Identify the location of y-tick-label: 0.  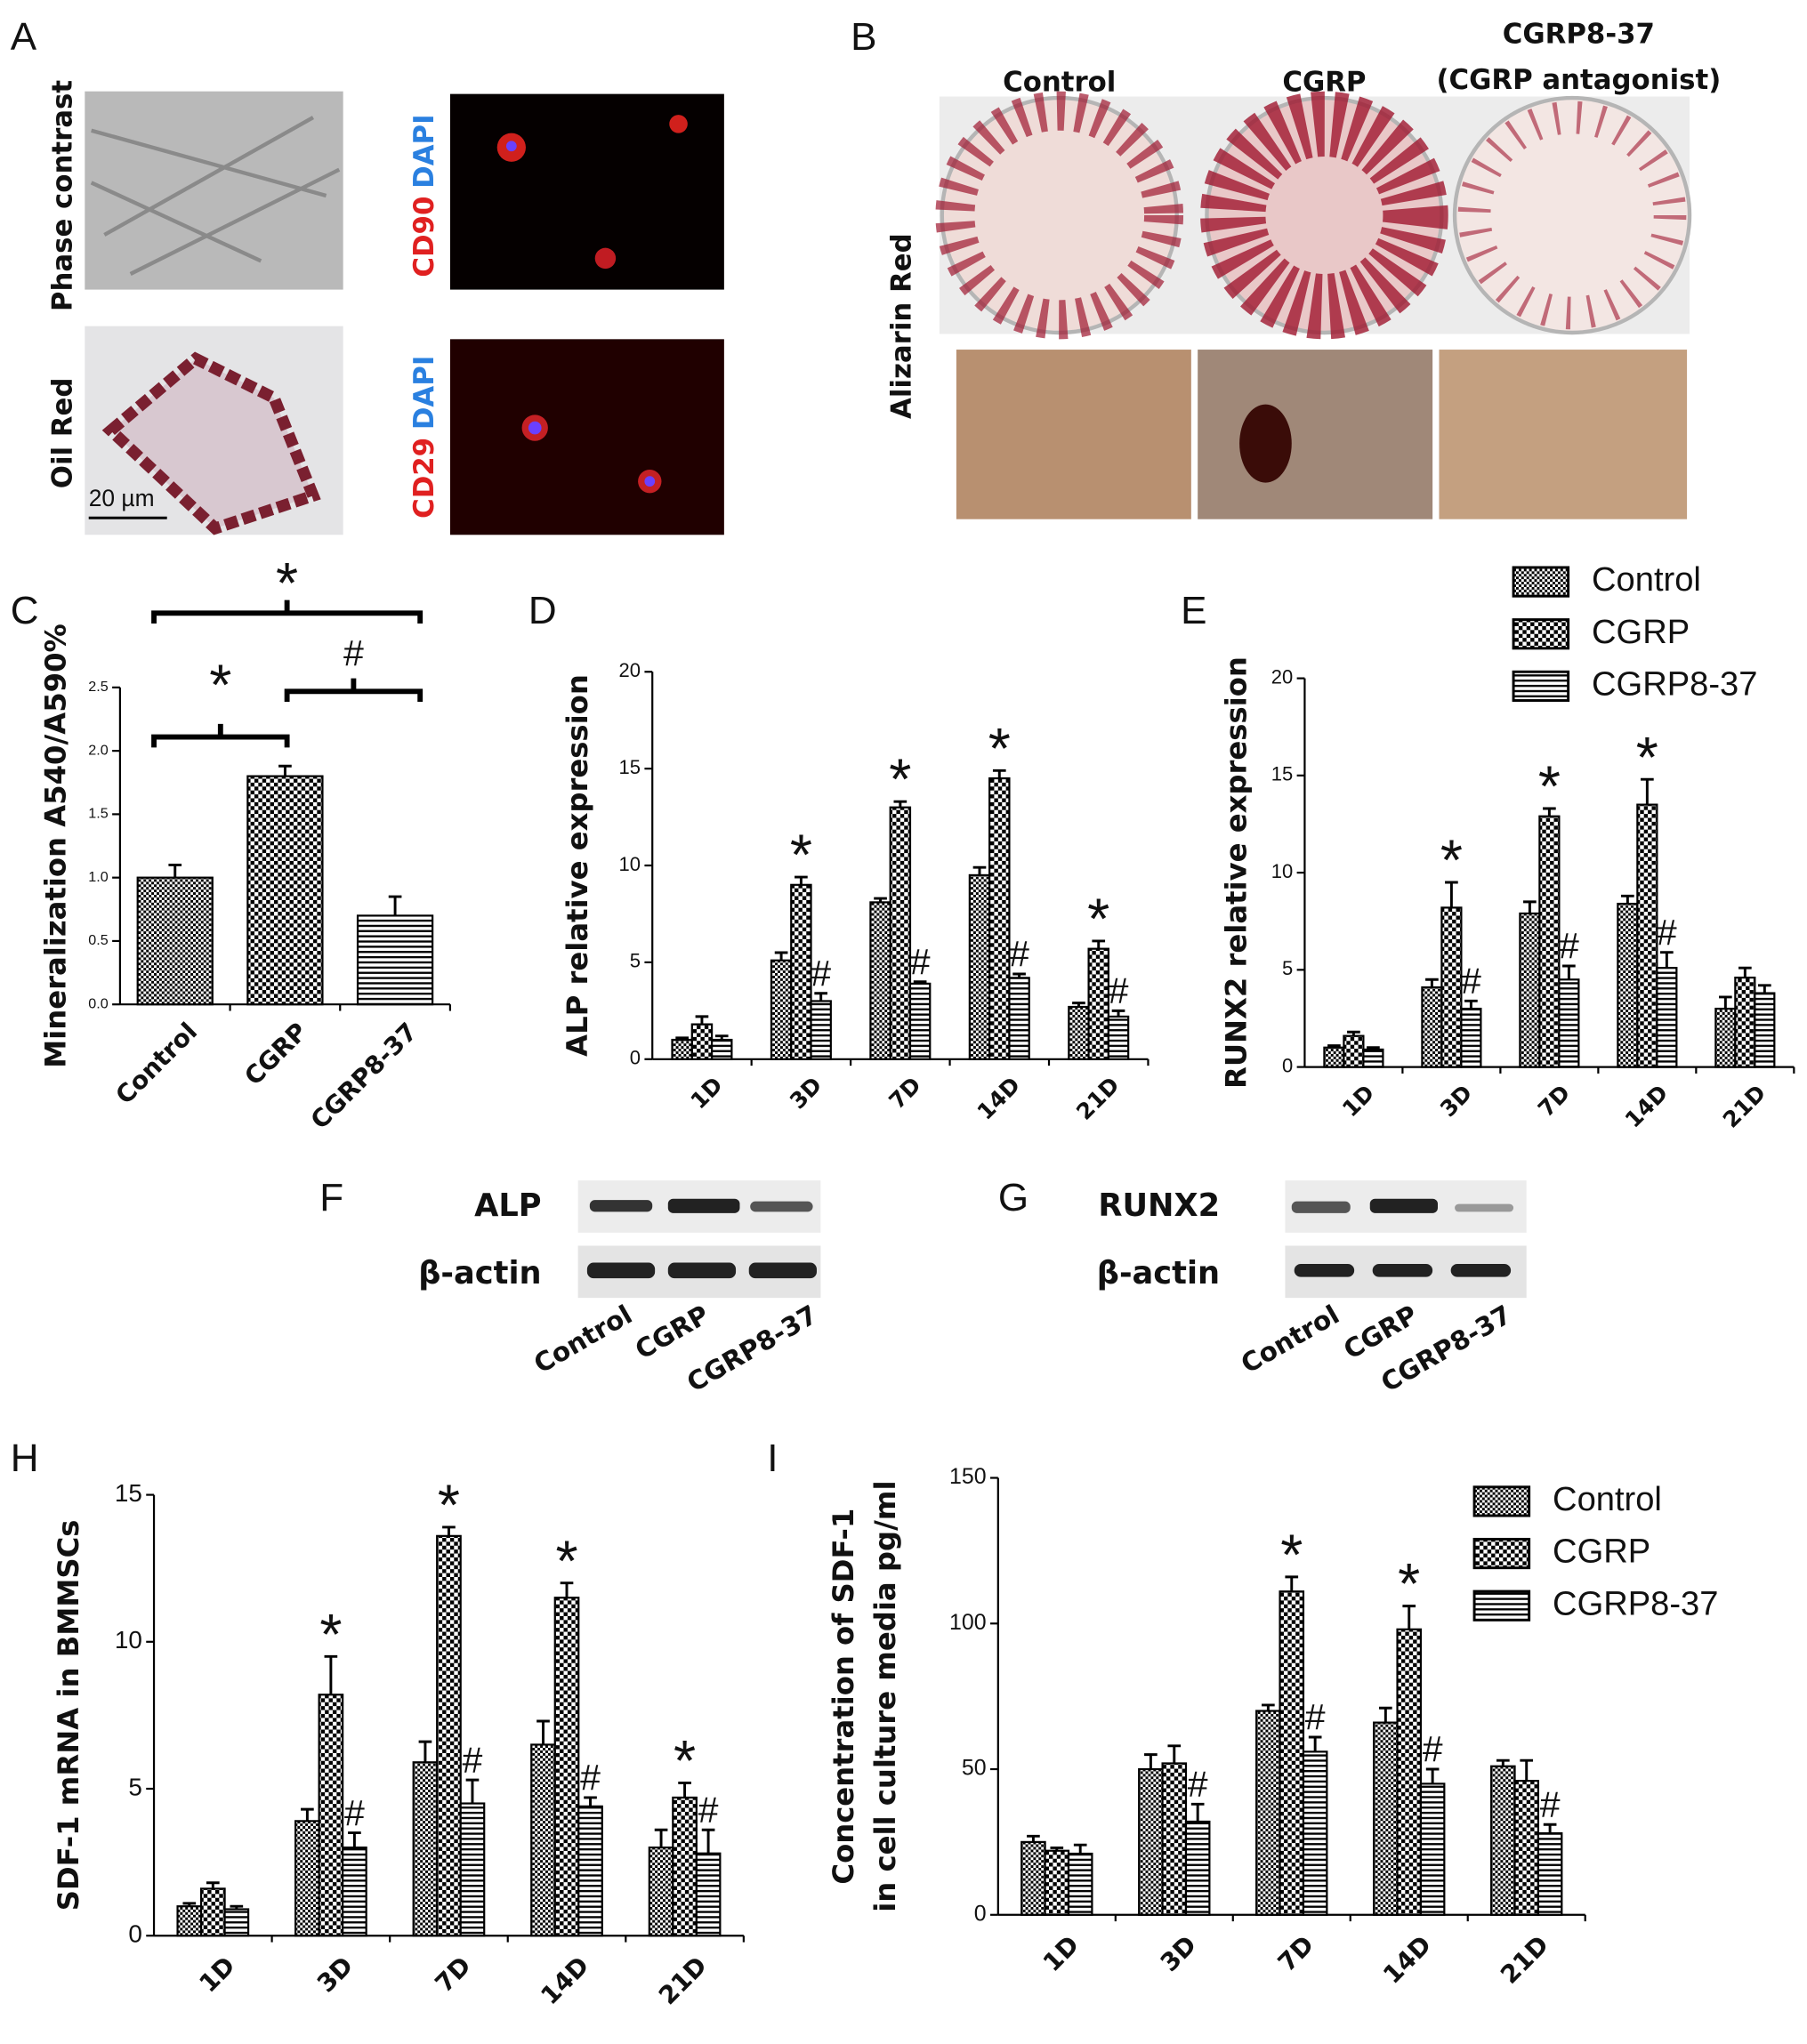
(635, 1058).